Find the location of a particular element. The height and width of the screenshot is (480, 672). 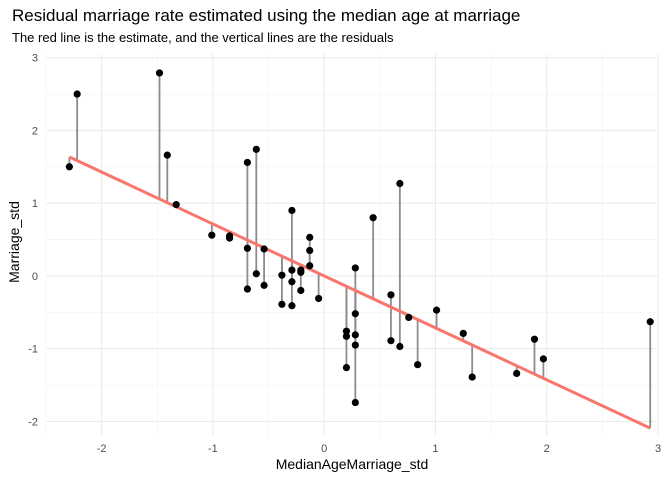

x-tick-label: 1 is located at coordinates (435, 449).